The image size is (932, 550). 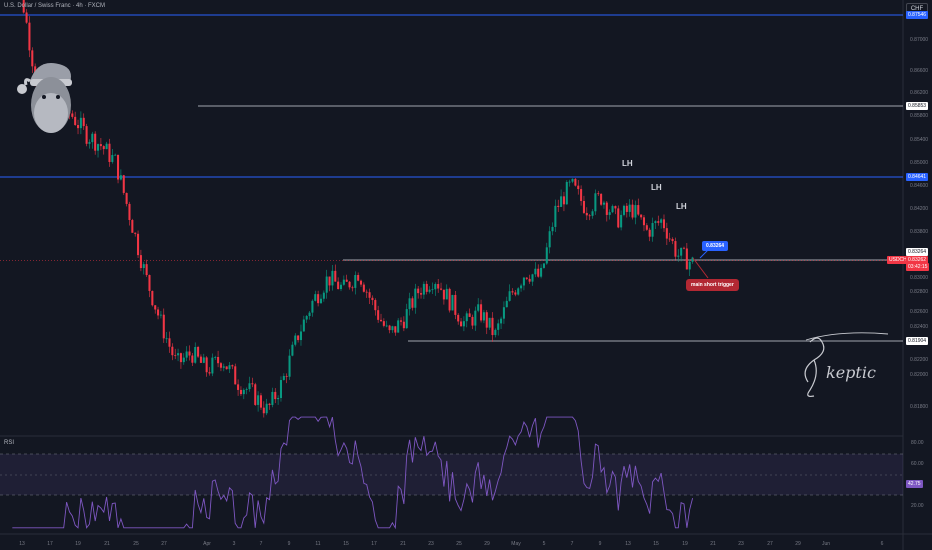 I want to click on rsi-label: RSI, so click(x=9, y=443).